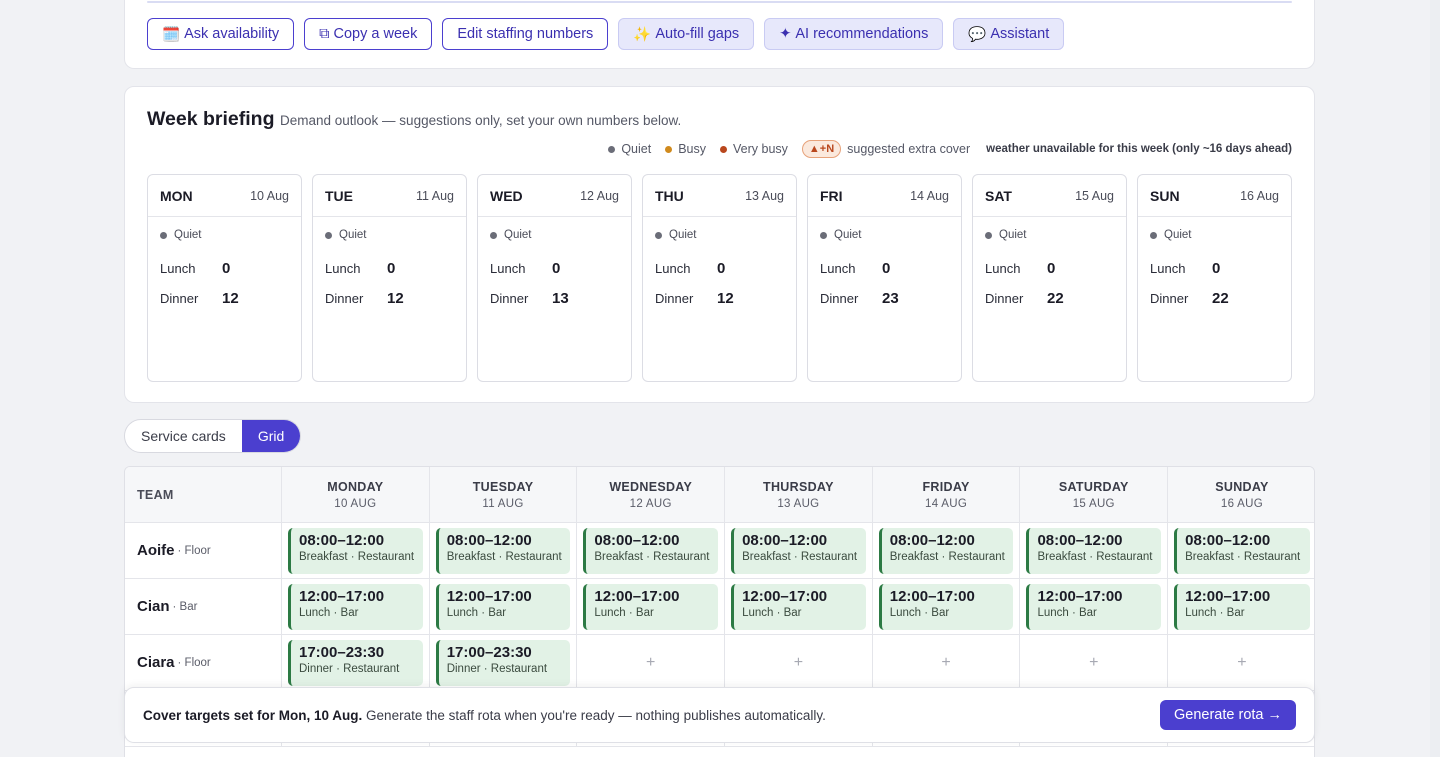  Describe the element at coordinates (355, 486) in the screenshot. I see `column-day-name: MONDAY` at that location.